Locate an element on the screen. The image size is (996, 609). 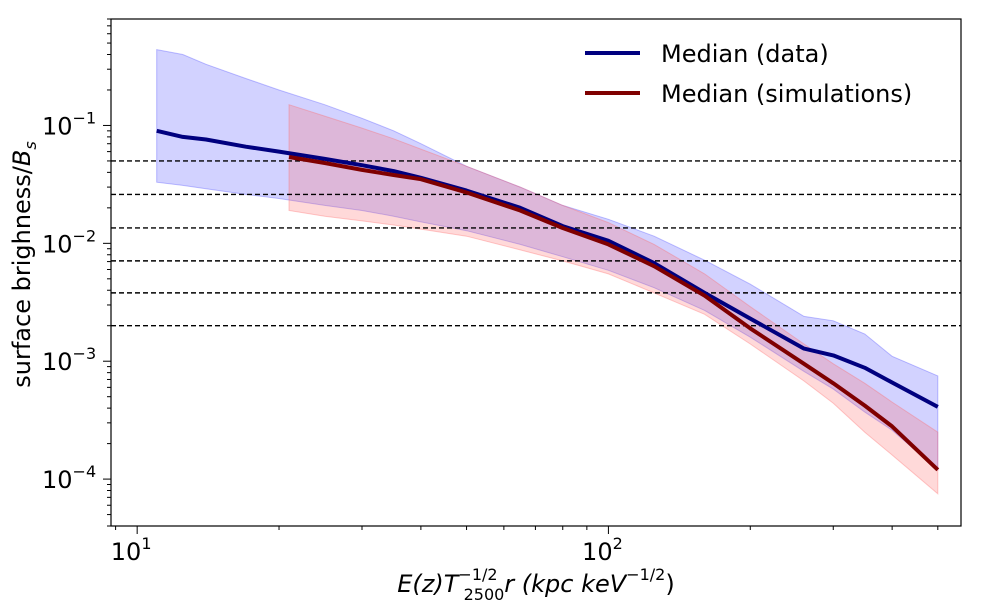
y-axis-label-main: surface brighness/ is located at coordinates (22, 276).